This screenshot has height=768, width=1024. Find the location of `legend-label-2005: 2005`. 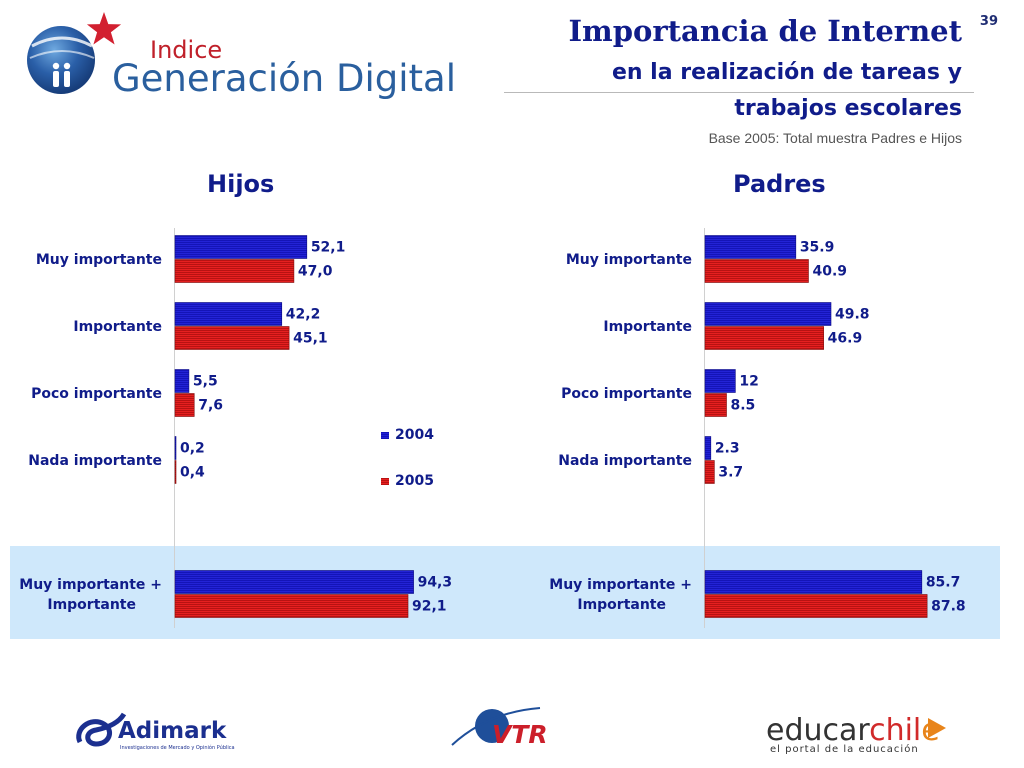

legend-label-2005: 2005 is located at coordinates (414, 481).